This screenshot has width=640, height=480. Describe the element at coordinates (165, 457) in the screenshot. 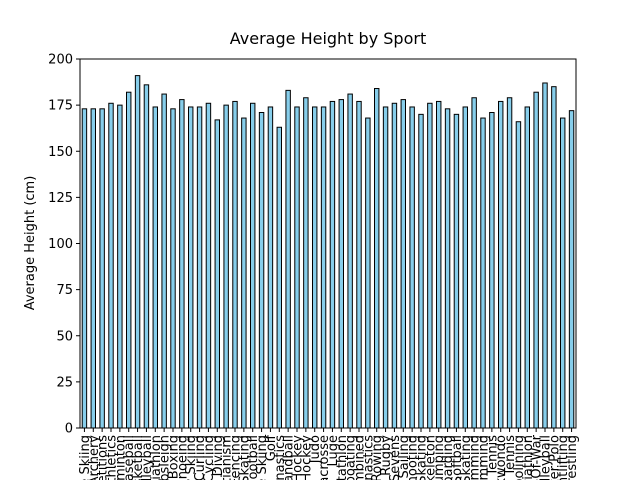

I see `x-tick-label: Bobsleigh` at that location.